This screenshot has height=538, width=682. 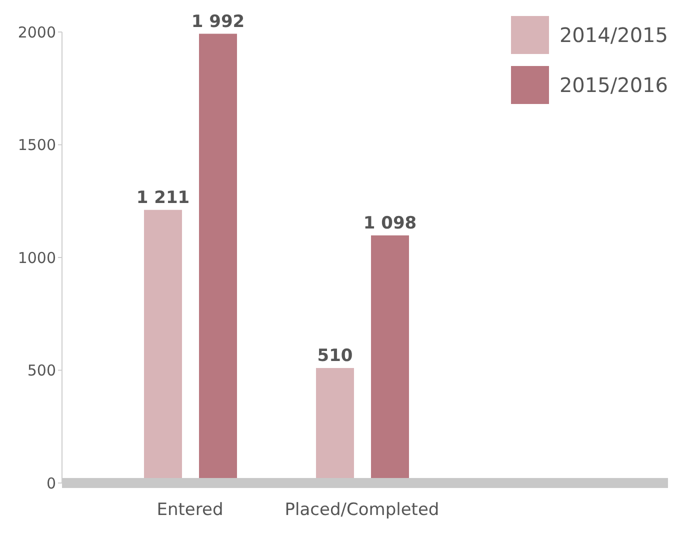 What do you see at coordinates (163, 198) in the screenshot?
I see `data-label: 1 211` at bounding box center [163, 198].